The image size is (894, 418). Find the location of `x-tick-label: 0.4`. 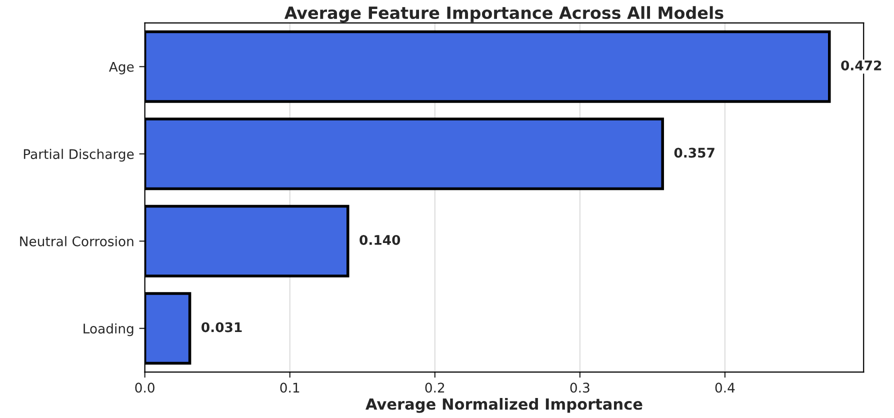

x-tick-label: 0.4 is located at coordinates (725, 387).